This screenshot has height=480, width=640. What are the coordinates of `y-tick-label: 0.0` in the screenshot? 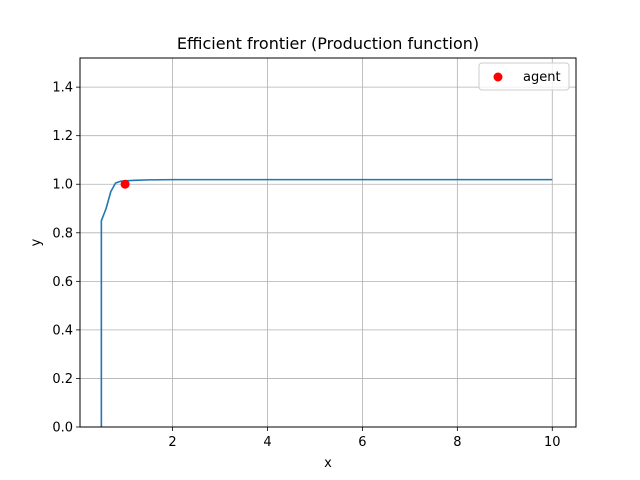 It's located at (62, 428).